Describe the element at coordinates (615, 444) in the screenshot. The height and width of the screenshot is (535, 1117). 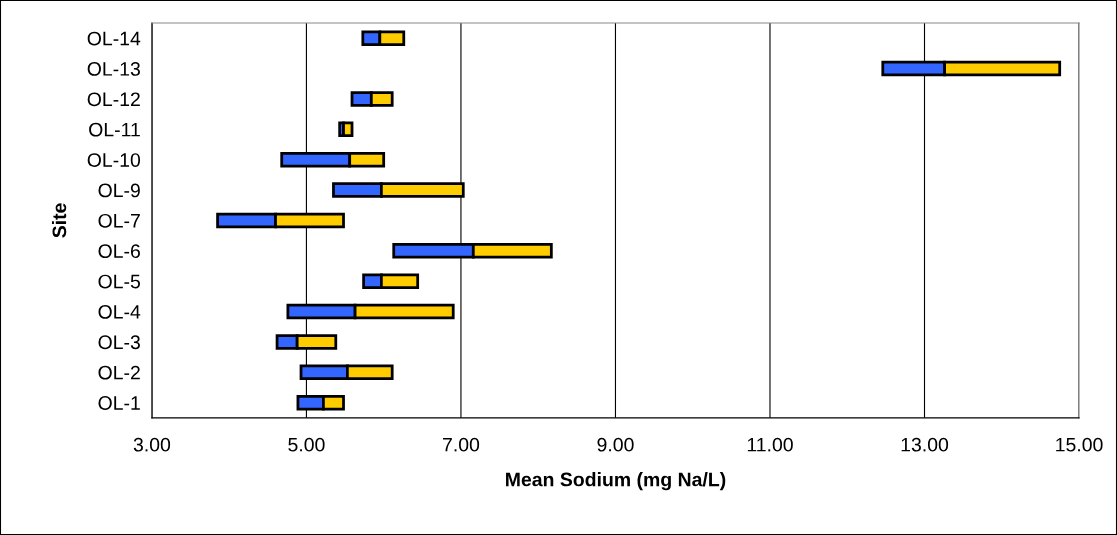
I see `x-tick-label: 9.00` at that location.